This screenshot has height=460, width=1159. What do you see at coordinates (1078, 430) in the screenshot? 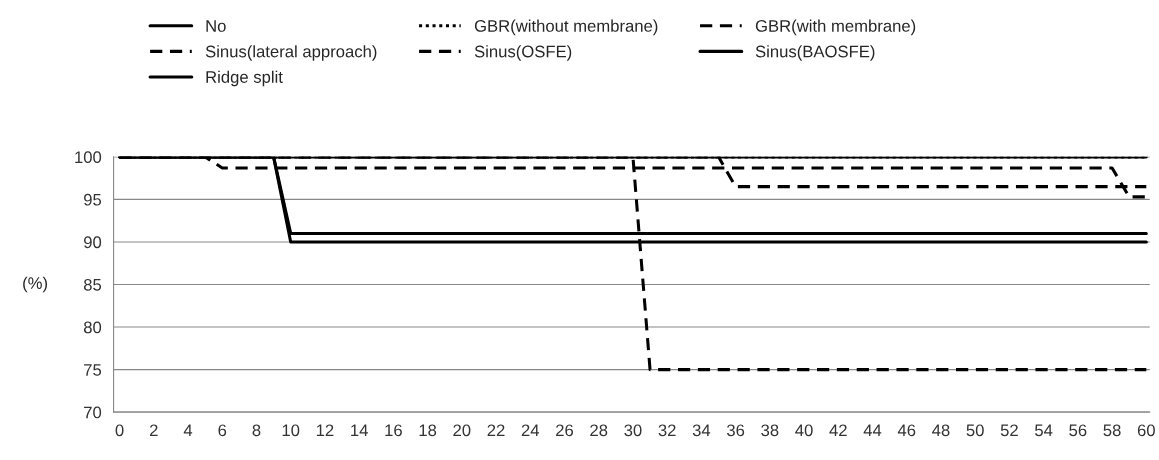
I see `x-tick-label: 56` at bounding box center [1078, 430].